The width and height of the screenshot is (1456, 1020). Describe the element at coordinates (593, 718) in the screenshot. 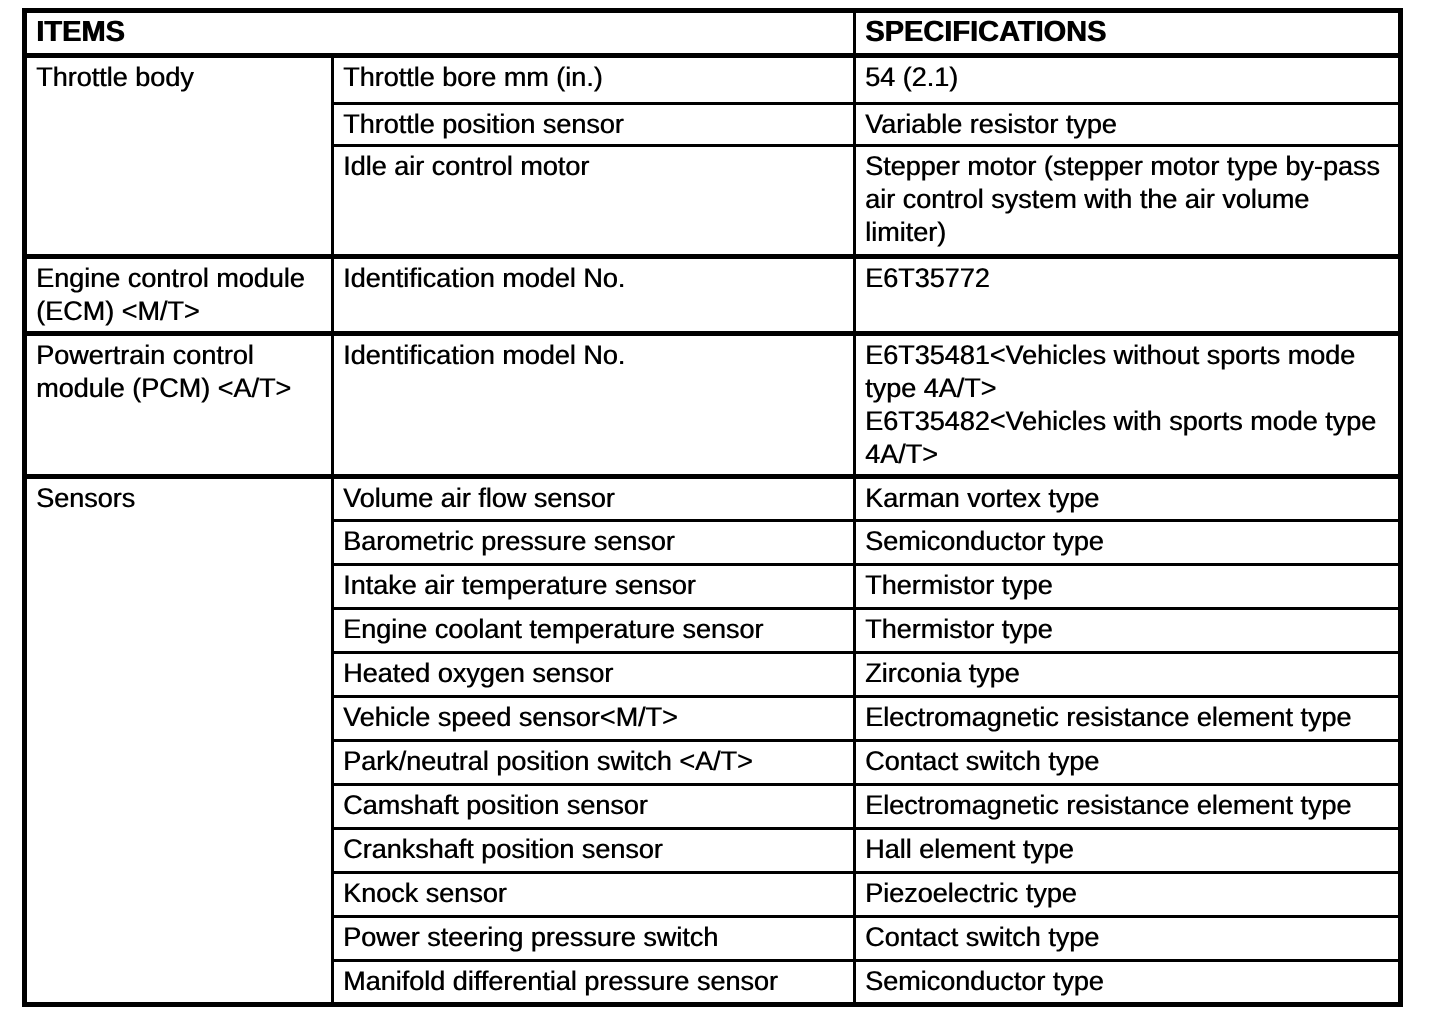

I see `item-cell: Vehicle speed sensor<M/T>` at that location.